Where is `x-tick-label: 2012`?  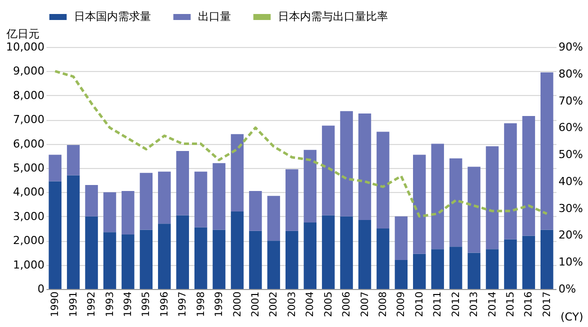
x-tick-label: 2012 is located at coordinates (456, 304).